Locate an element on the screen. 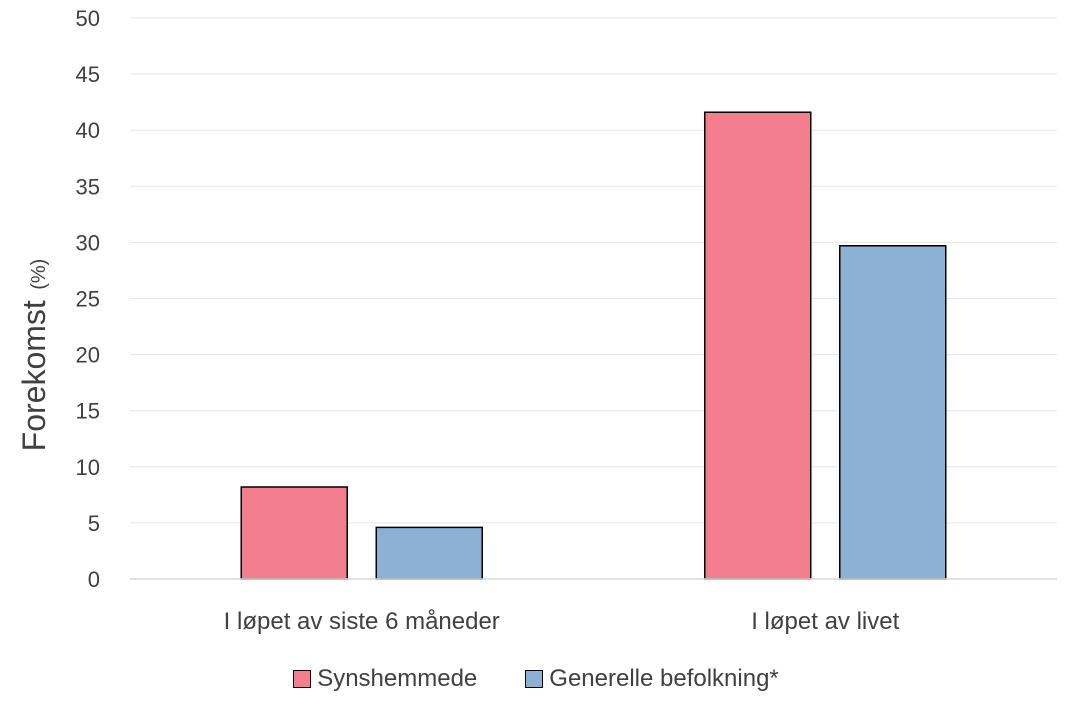 The width and height of the screenshot is (1072, 701). legend-swatch-generelle-befolkning is located at coordinates (534, 679).